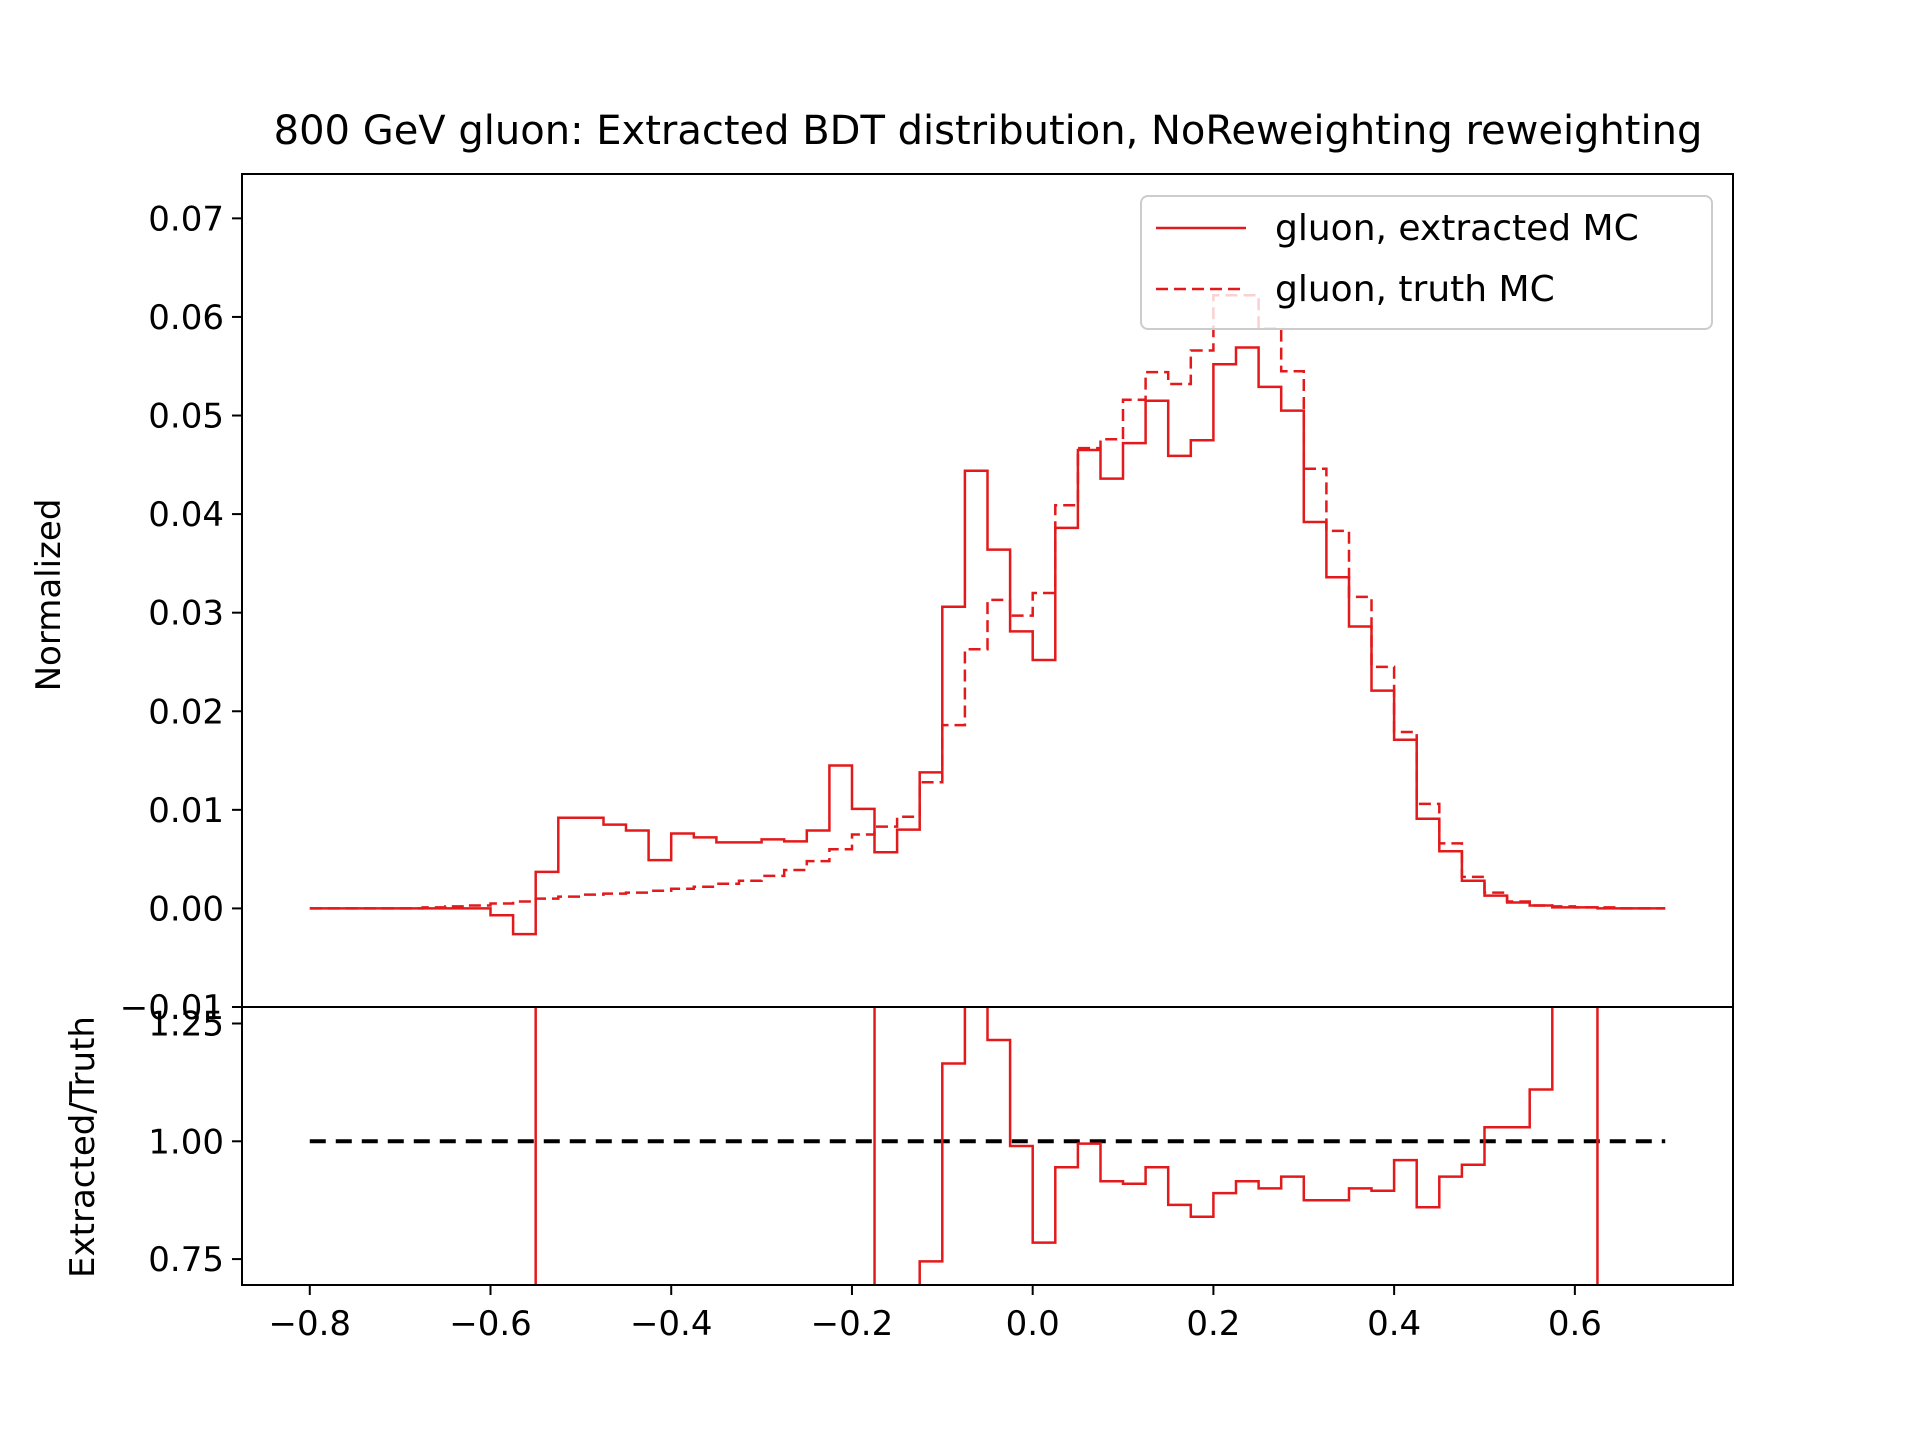  What do you see at coordinates (1213, 1324) in the screenshot?
I see `x-tick-label: 0.2` at bounding box center [1213, 1324].